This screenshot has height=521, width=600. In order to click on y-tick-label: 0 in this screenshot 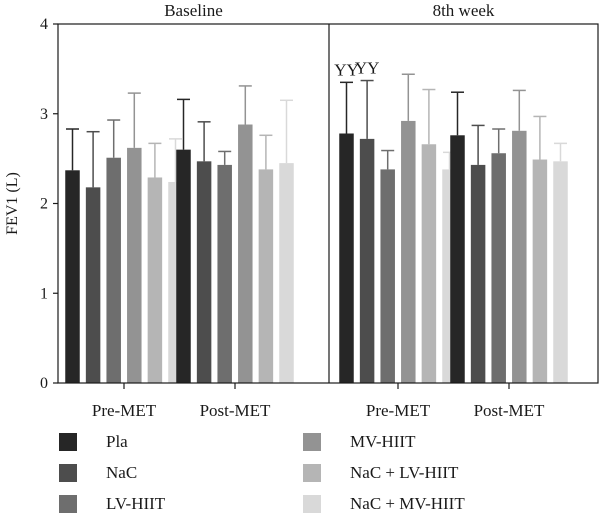, I will do `click(44, 383)`.